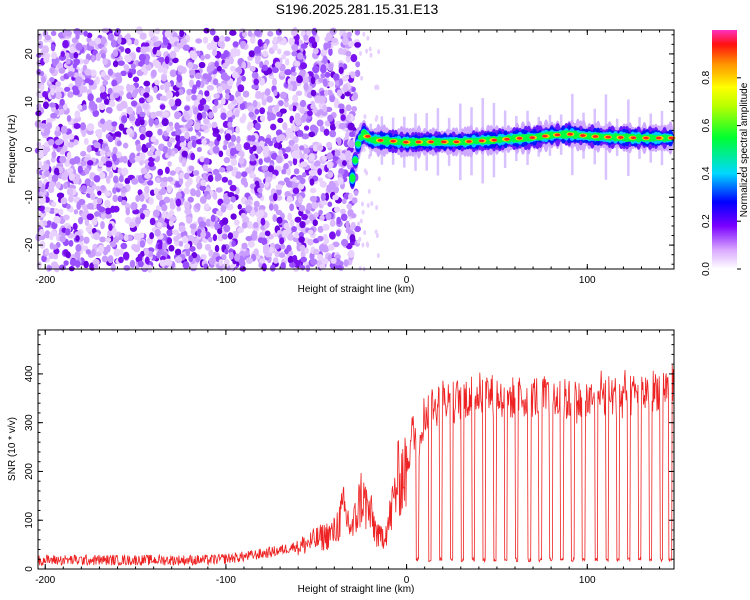 This screenshot has height=600, width=750. What do you see at coordinates (595, 136) in the screenshot?
I see `band-core` at bounding box center [595, 136].